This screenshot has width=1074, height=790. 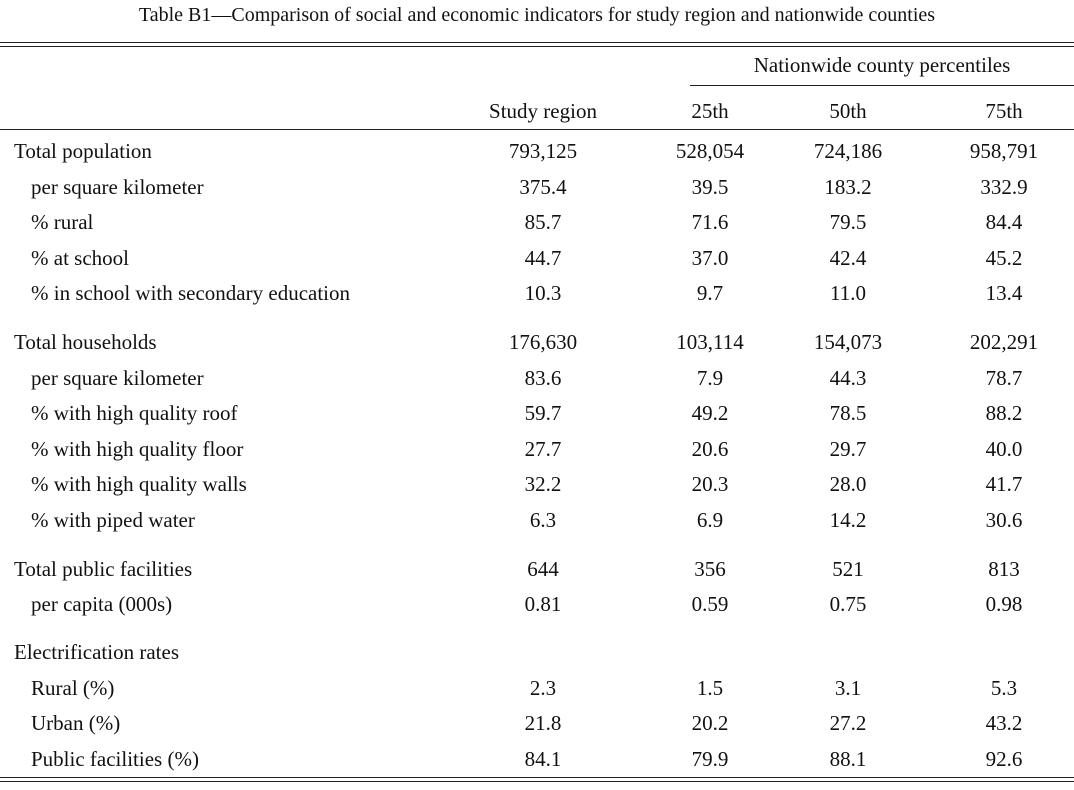 I want to click on row-label: Rural (%), so click(x=73, y=688).